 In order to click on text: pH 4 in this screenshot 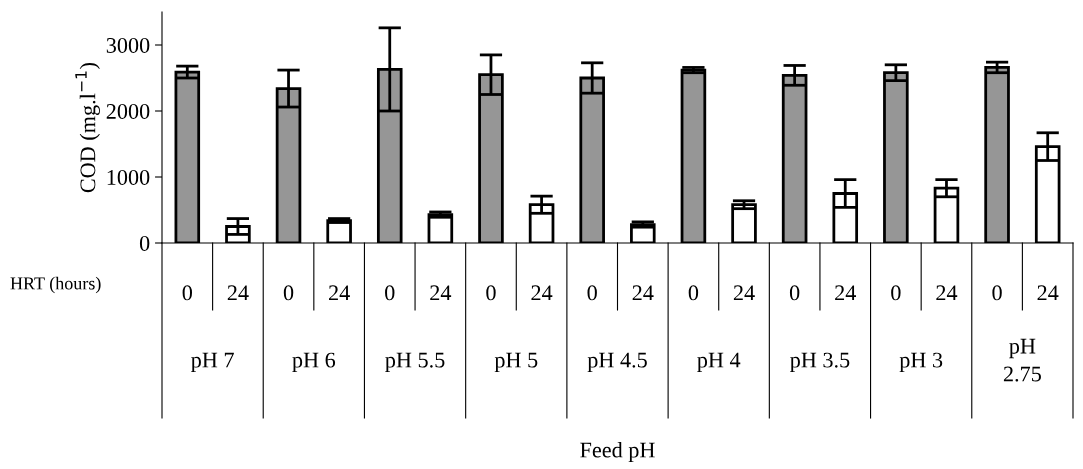, I will do `click(719, 362)`.